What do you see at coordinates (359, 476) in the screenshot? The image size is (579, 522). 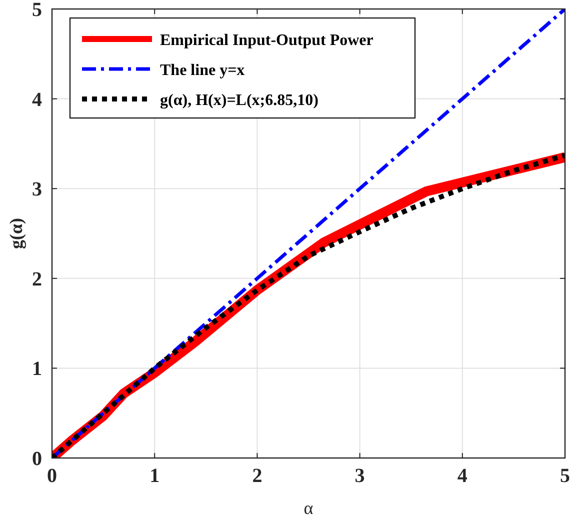 I see `x-tick-label: 3` at bounding box center [359, 476].